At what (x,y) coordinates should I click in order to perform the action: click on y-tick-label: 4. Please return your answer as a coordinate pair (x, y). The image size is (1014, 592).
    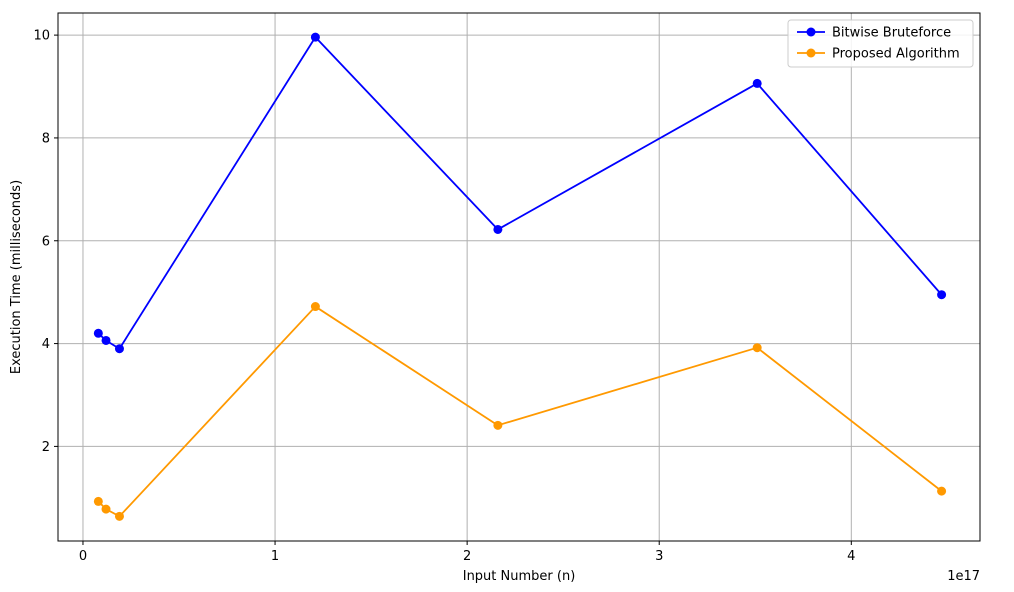
    Looking at the image, I should click on (46, 344).